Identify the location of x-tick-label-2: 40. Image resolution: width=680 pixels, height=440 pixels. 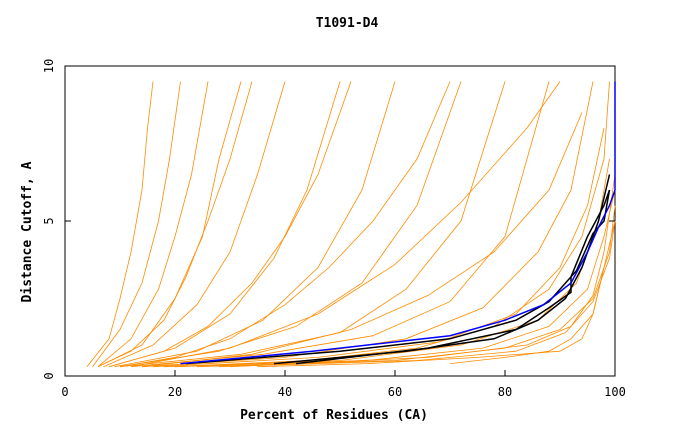
(285, 392).